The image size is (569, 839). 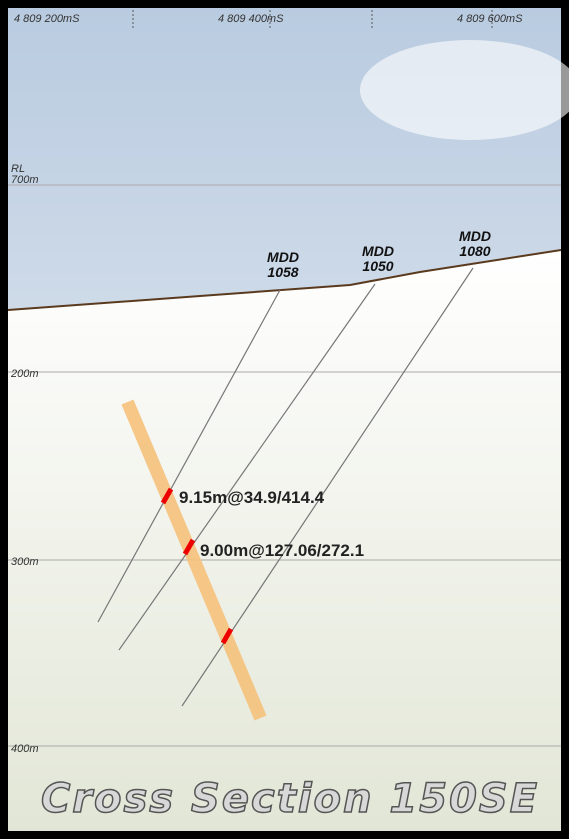 What do you see at coordinates (24, 374) in the screenshot?
I see `depth-label: 200m` at bounding box center [24, 374].